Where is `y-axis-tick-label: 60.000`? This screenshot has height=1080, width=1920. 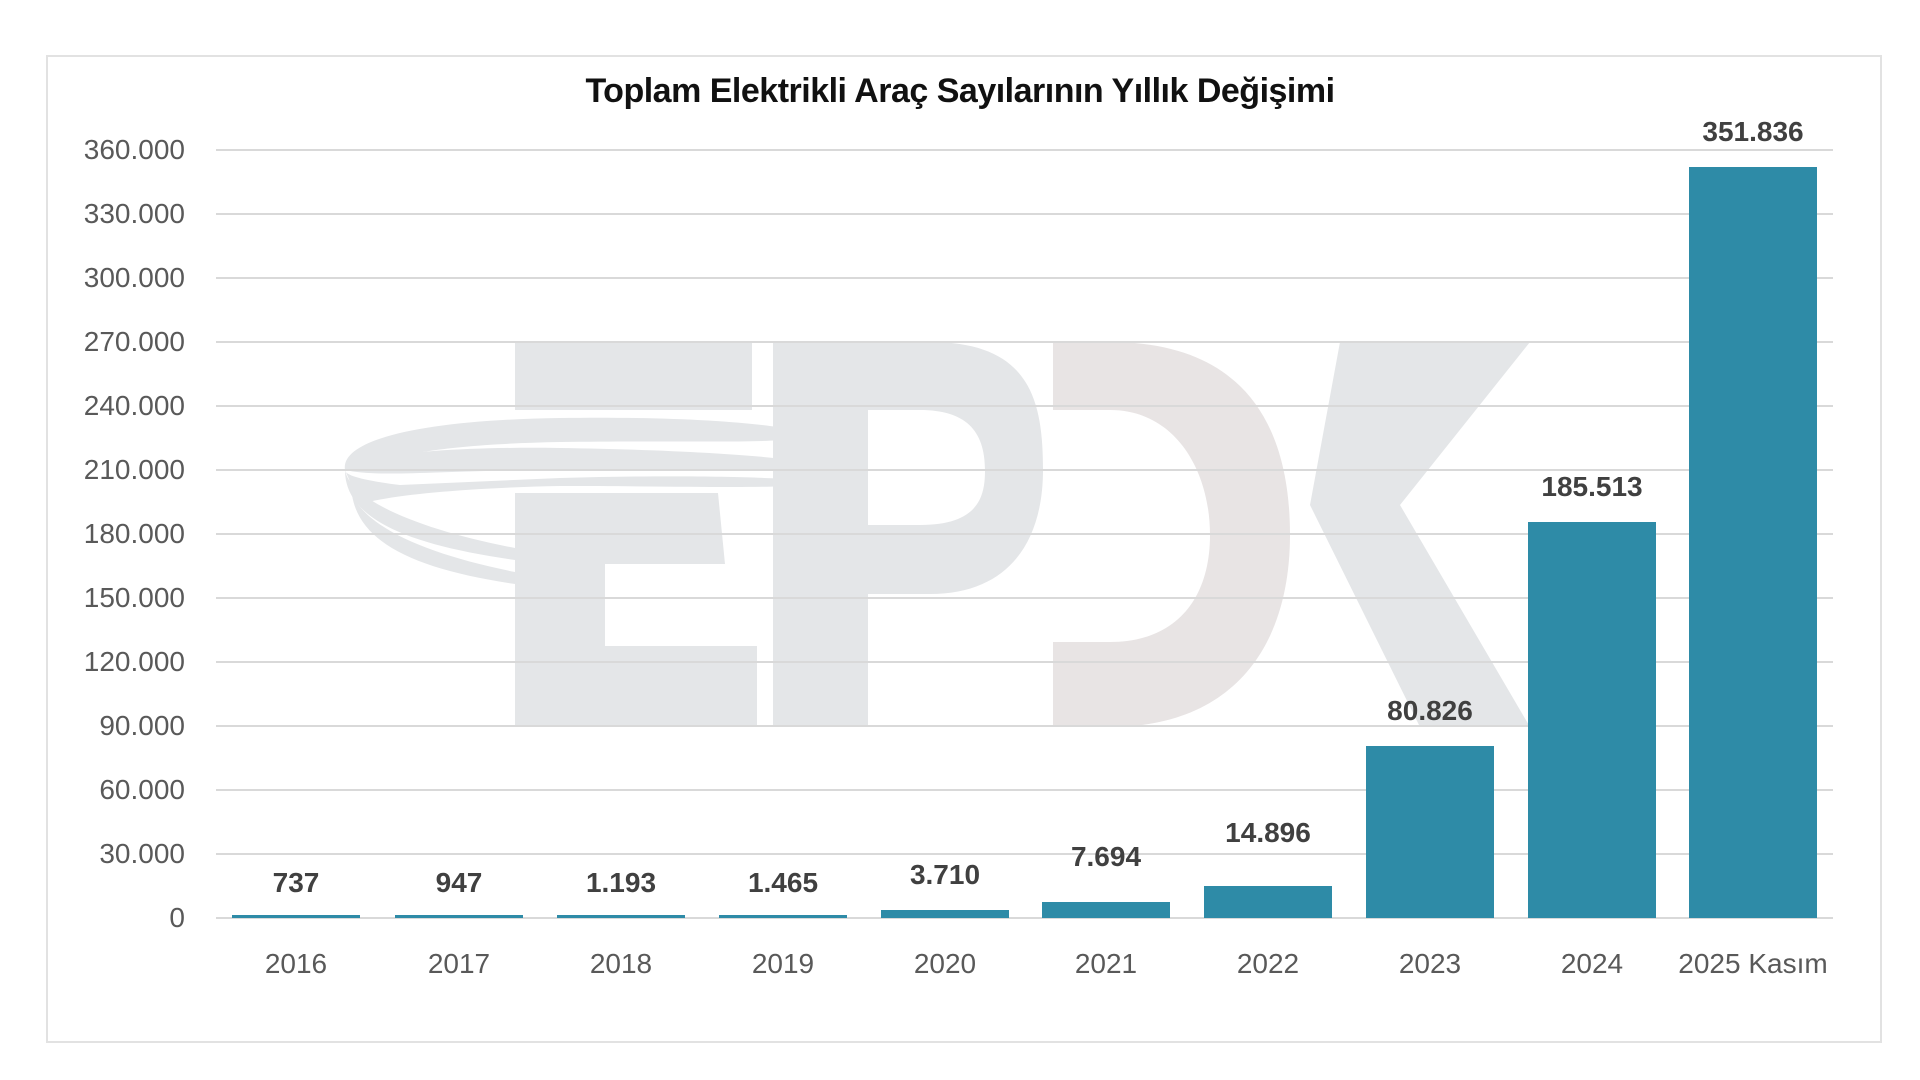
y-axis-tick-label: 60.000 is located at coordinates (142, 789).